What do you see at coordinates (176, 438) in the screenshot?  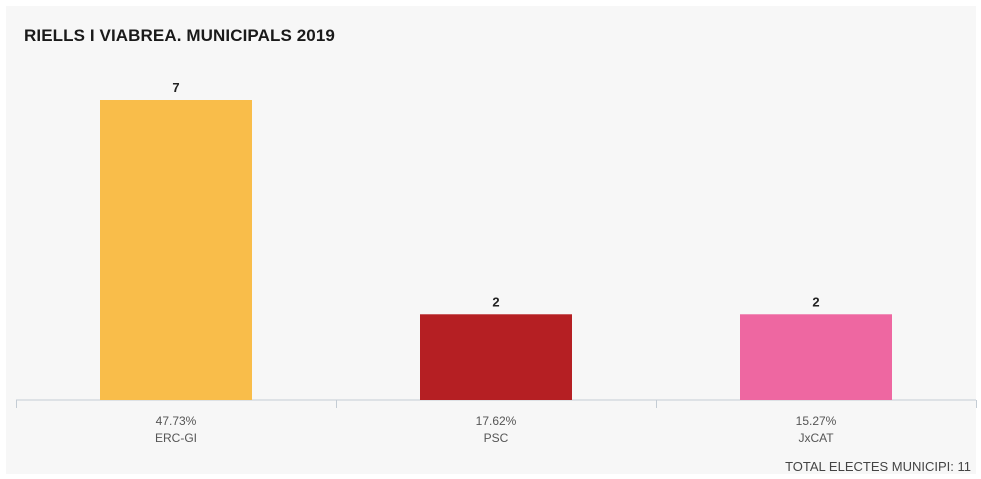 I see `category-label: ERC-GI` at bounding box center [176, 438].